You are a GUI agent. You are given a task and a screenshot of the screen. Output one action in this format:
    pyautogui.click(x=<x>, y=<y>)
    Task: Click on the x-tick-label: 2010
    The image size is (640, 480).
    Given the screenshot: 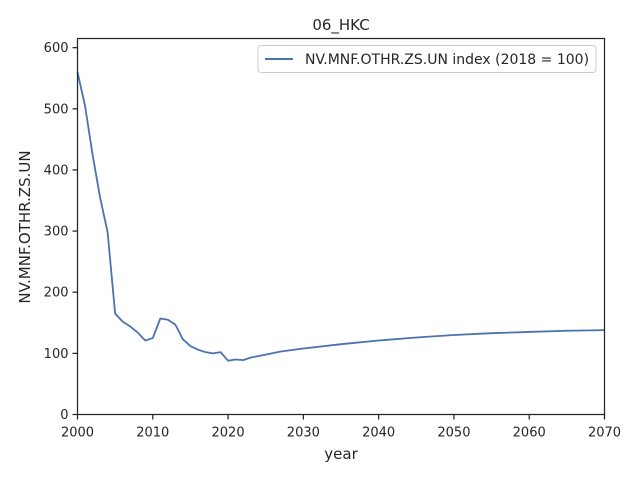 What is the action you would take?
    pyautogui.click(x=152, y=433)
    